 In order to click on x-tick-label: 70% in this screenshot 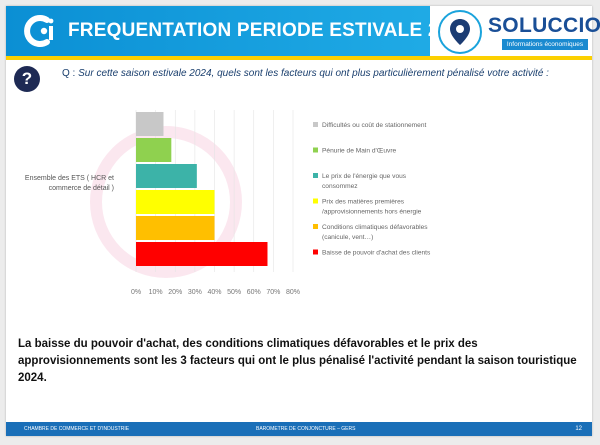, I will do `click(273, 292)`.